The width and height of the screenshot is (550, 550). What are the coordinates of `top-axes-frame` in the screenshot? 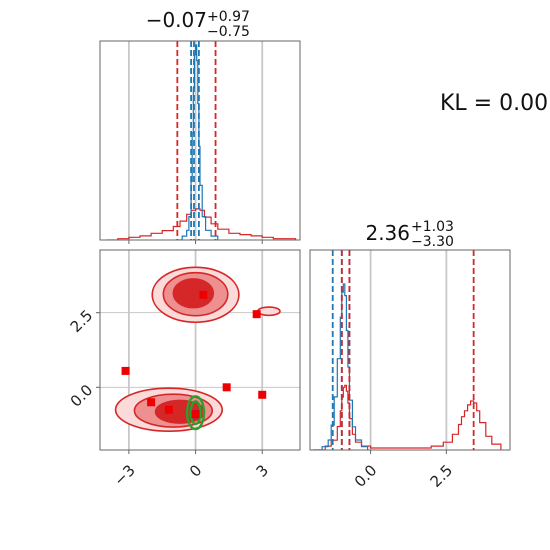 It's located at (200, 140).